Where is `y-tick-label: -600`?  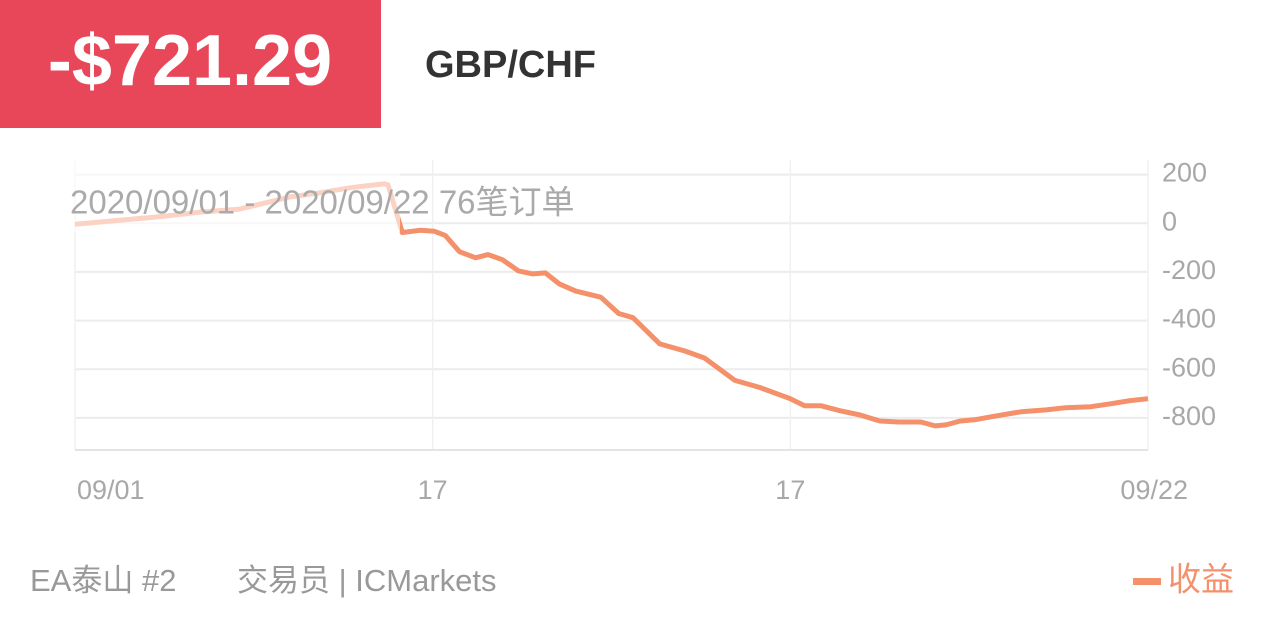 y-tick-label: -600 is located at coordinates (1189, 367).